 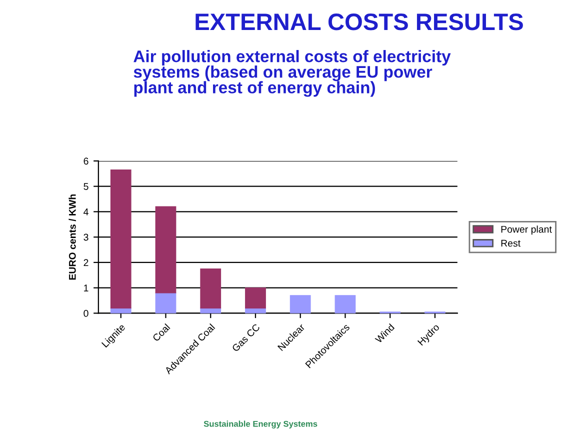 I want to click on y-tick-label: 3, so click(x=86, y=237).